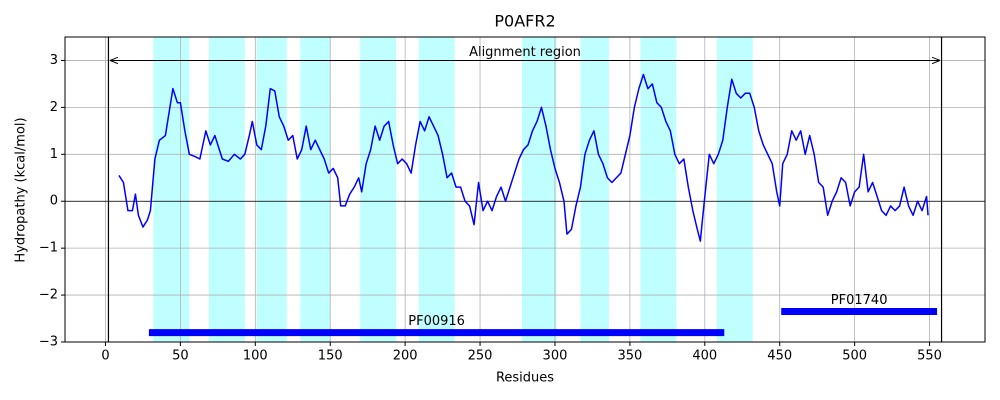 The width and height of the screenshot is (1000, 400). I want to click on x-tick-label: 0, so click(105, 356).